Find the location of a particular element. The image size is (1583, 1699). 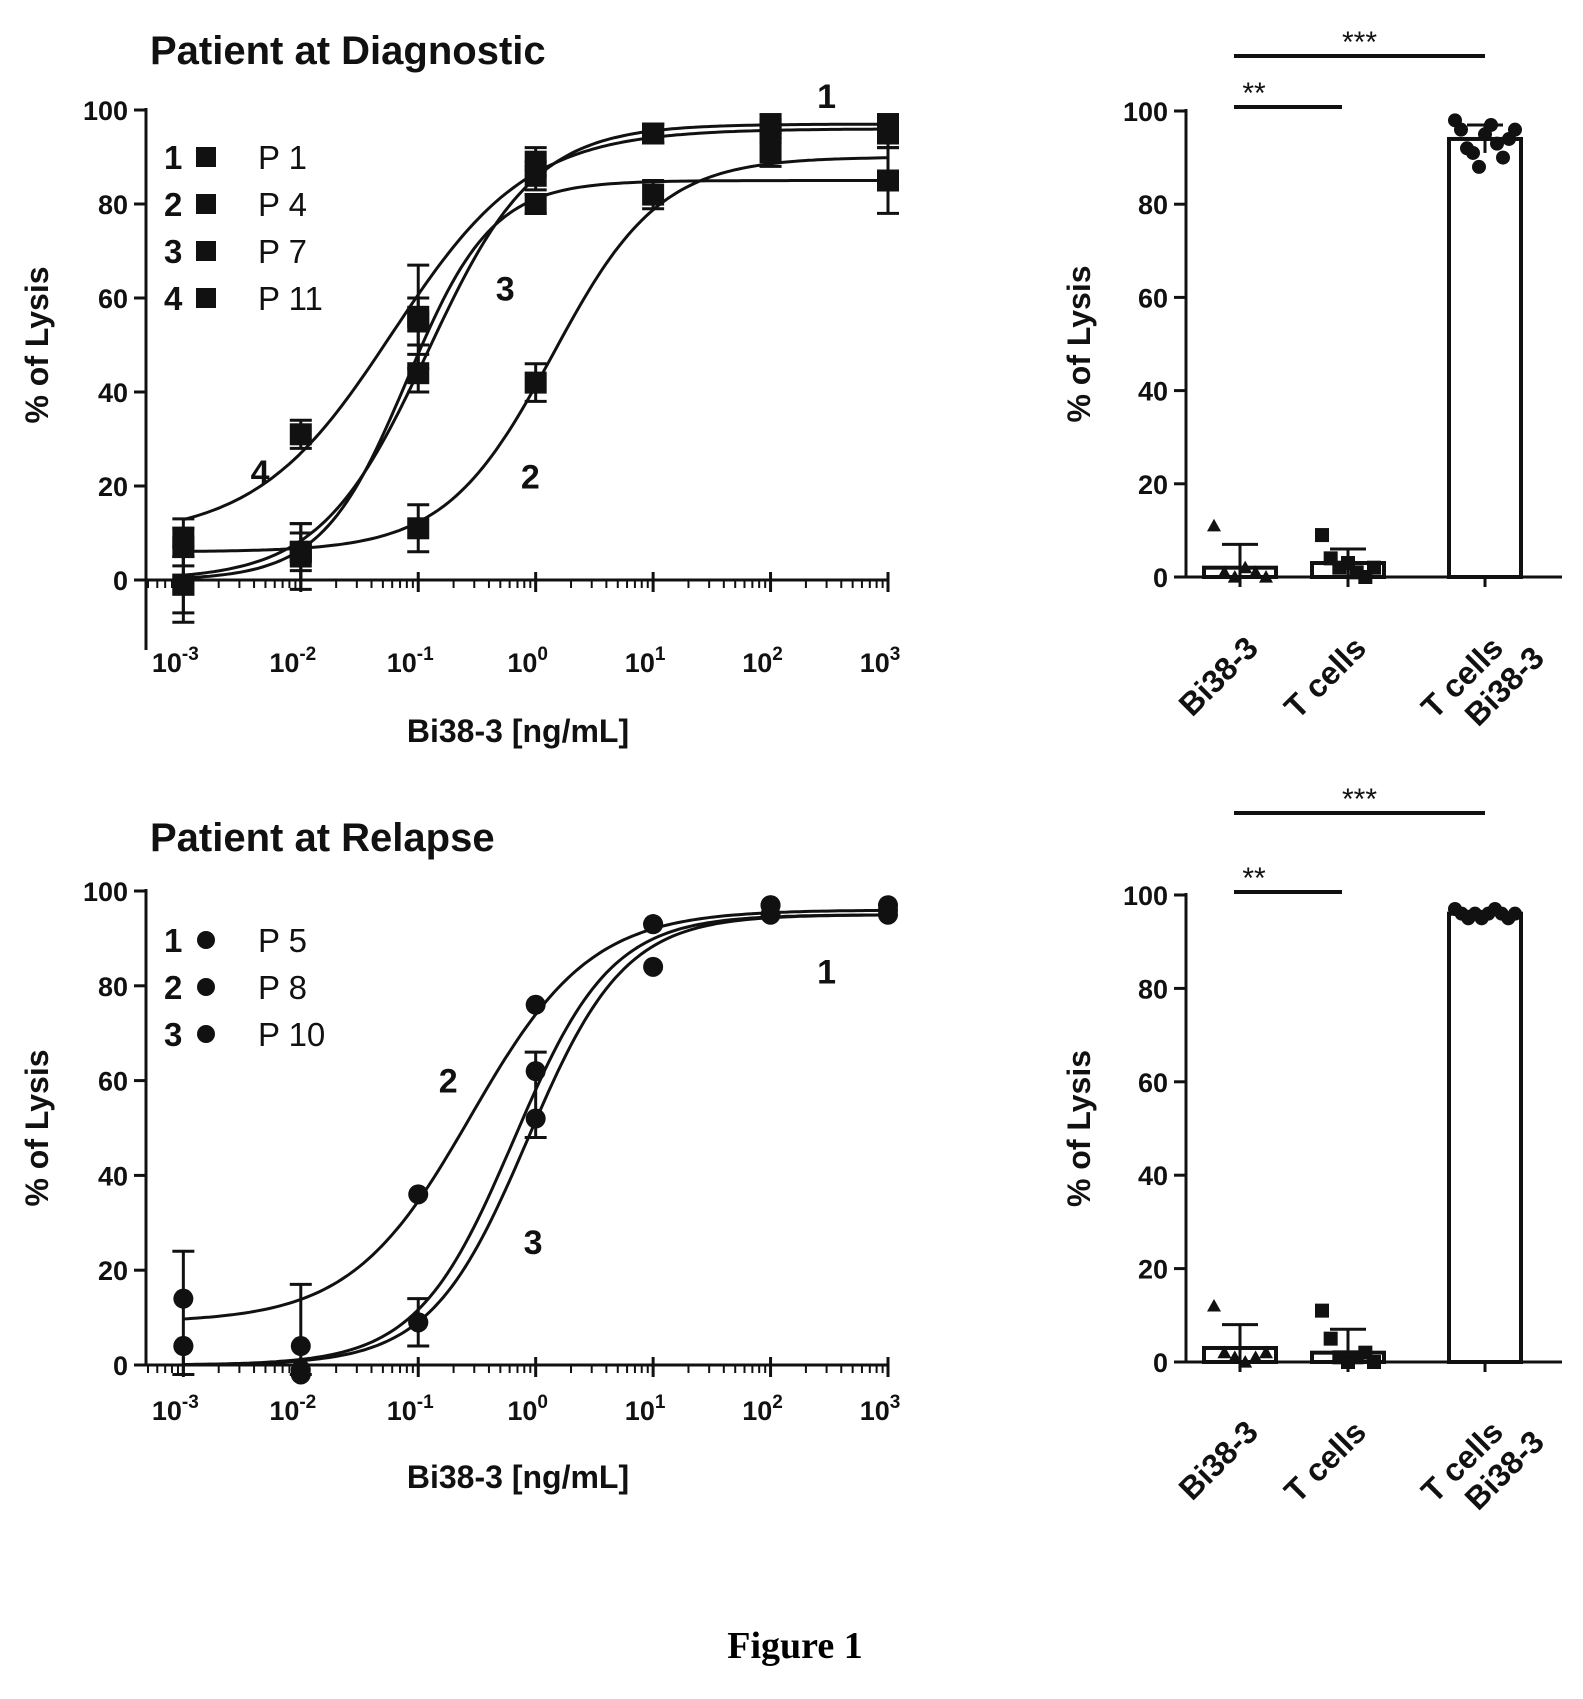

p0-xtick-label-2: 10⁻¹ is located at coordinates (410, 661).